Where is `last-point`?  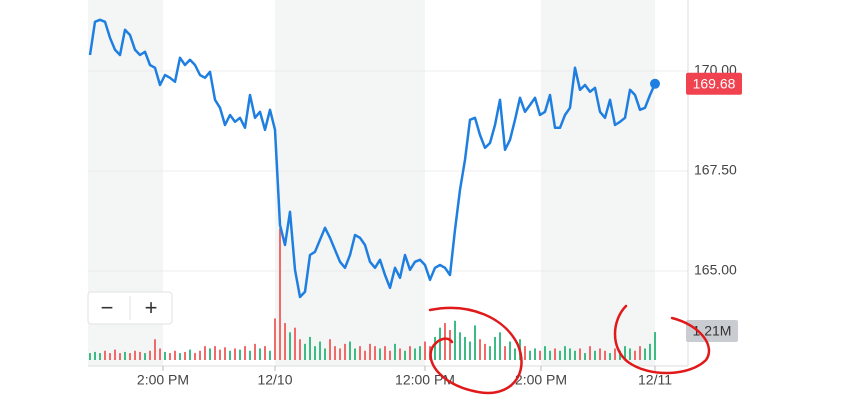
last-point is located at coordinates (655, 83).